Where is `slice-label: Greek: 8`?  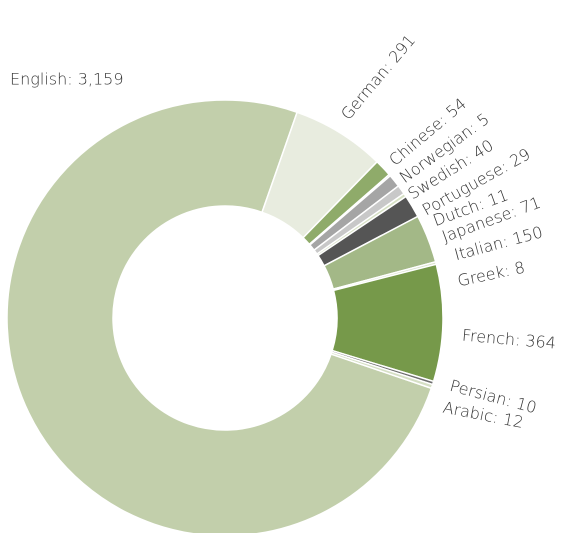
slice-label: Greek: 8 is located at coordinates (491, 274).